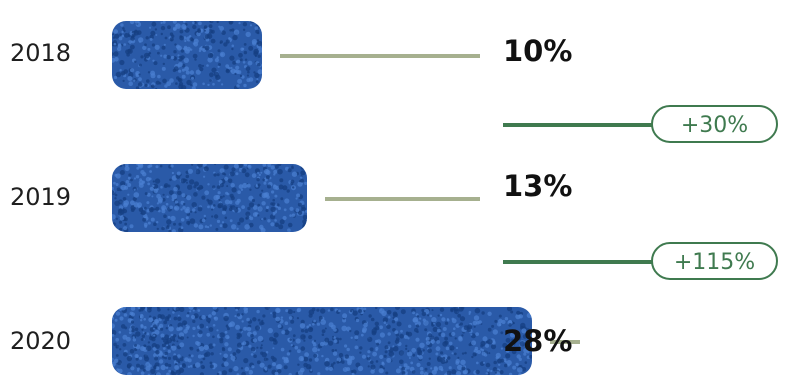 The height and width of the screenshot is (375, 787). I want to click on value-label-2020: 28%, so click(537, 341).